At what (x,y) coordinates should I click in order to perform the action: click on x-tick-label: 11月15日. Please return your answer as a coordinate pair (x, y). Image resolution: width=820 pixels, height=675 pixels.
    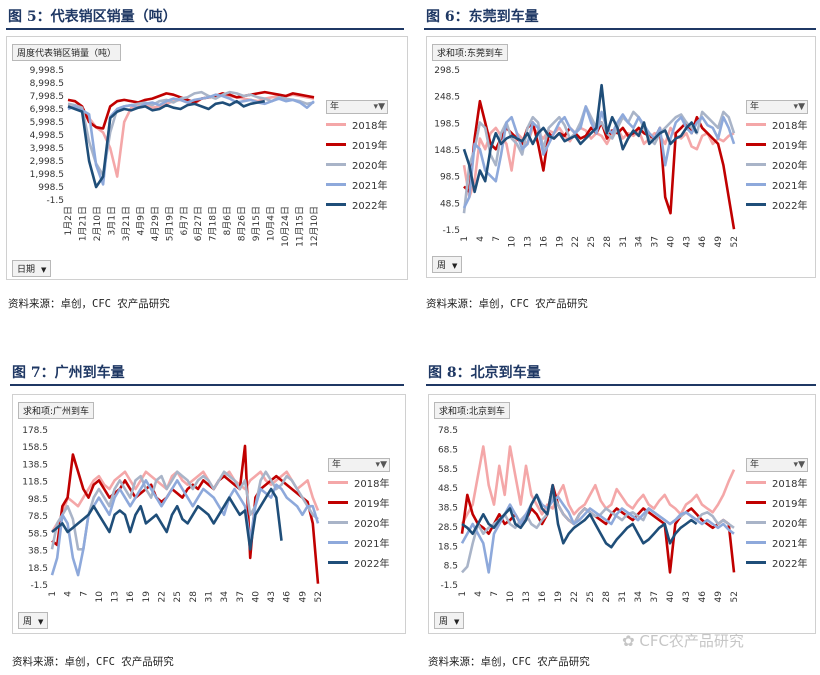
    Looking at the image, I should click on (300, 226).